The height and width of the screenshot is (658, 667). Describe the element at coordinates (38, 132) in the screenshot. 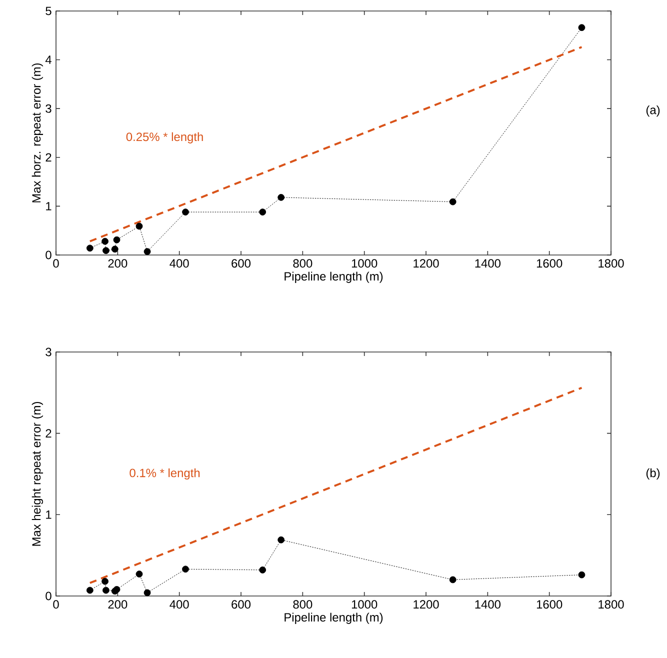

I see `y-axis-title: Max horz. repeat error (m)` at that location.